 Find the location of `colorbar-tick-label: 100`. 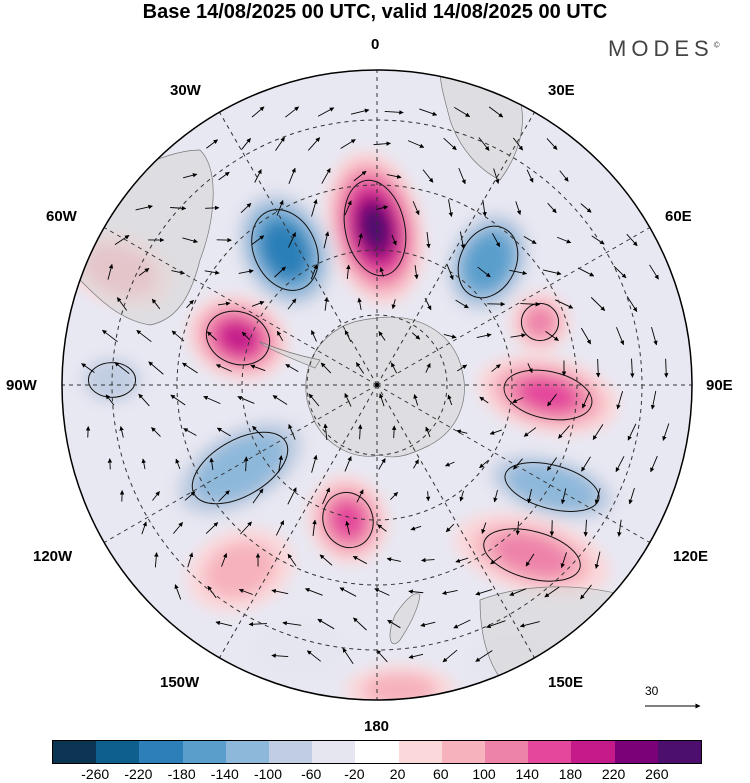

colorbar-tick-label: 100 is located at coordinates (484, 774).